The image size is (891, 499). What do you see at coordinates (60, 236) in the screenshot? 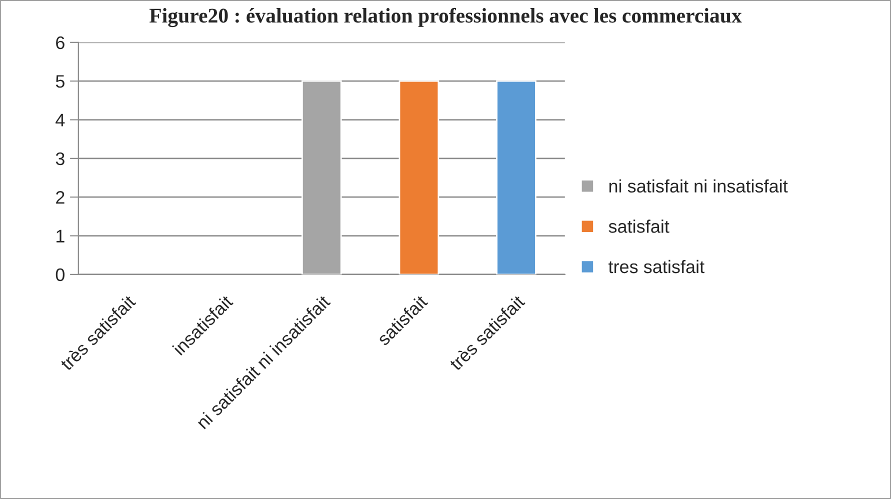
I see `y-tick-label: 1` at bounding box center [60, 236].